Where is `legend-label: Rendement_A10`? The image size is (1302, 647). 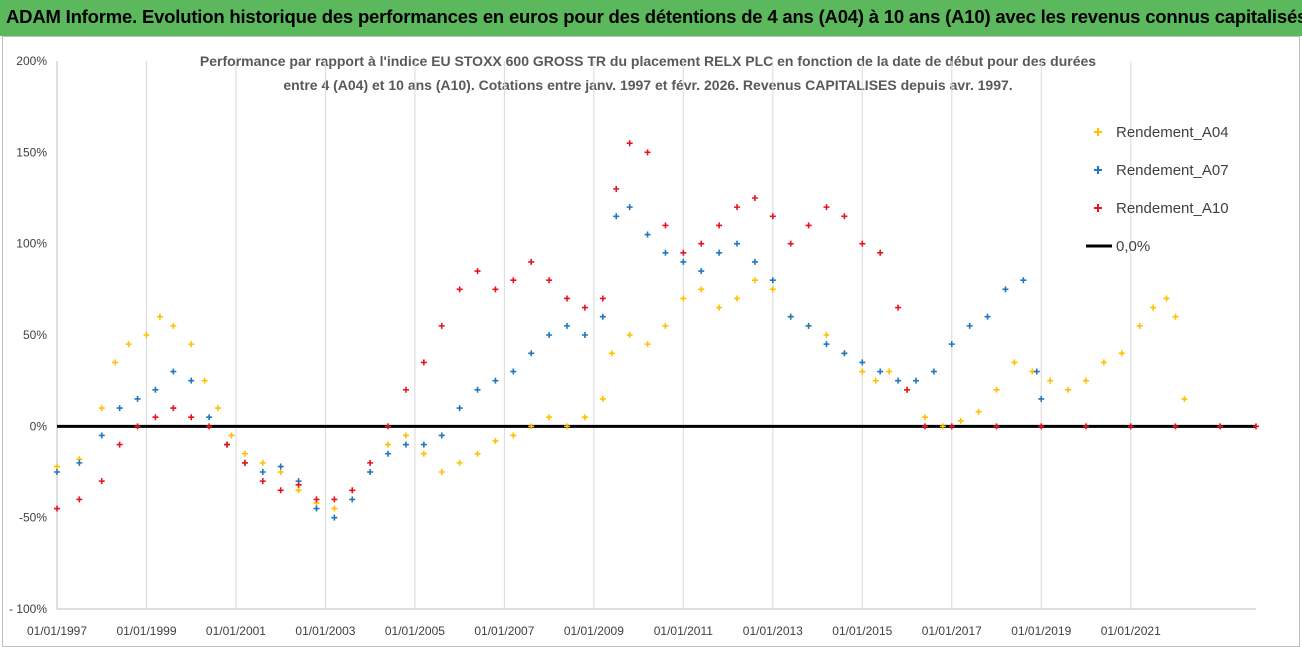
legend-label: Rendement_A10 is located at coordinates (1172, 208).